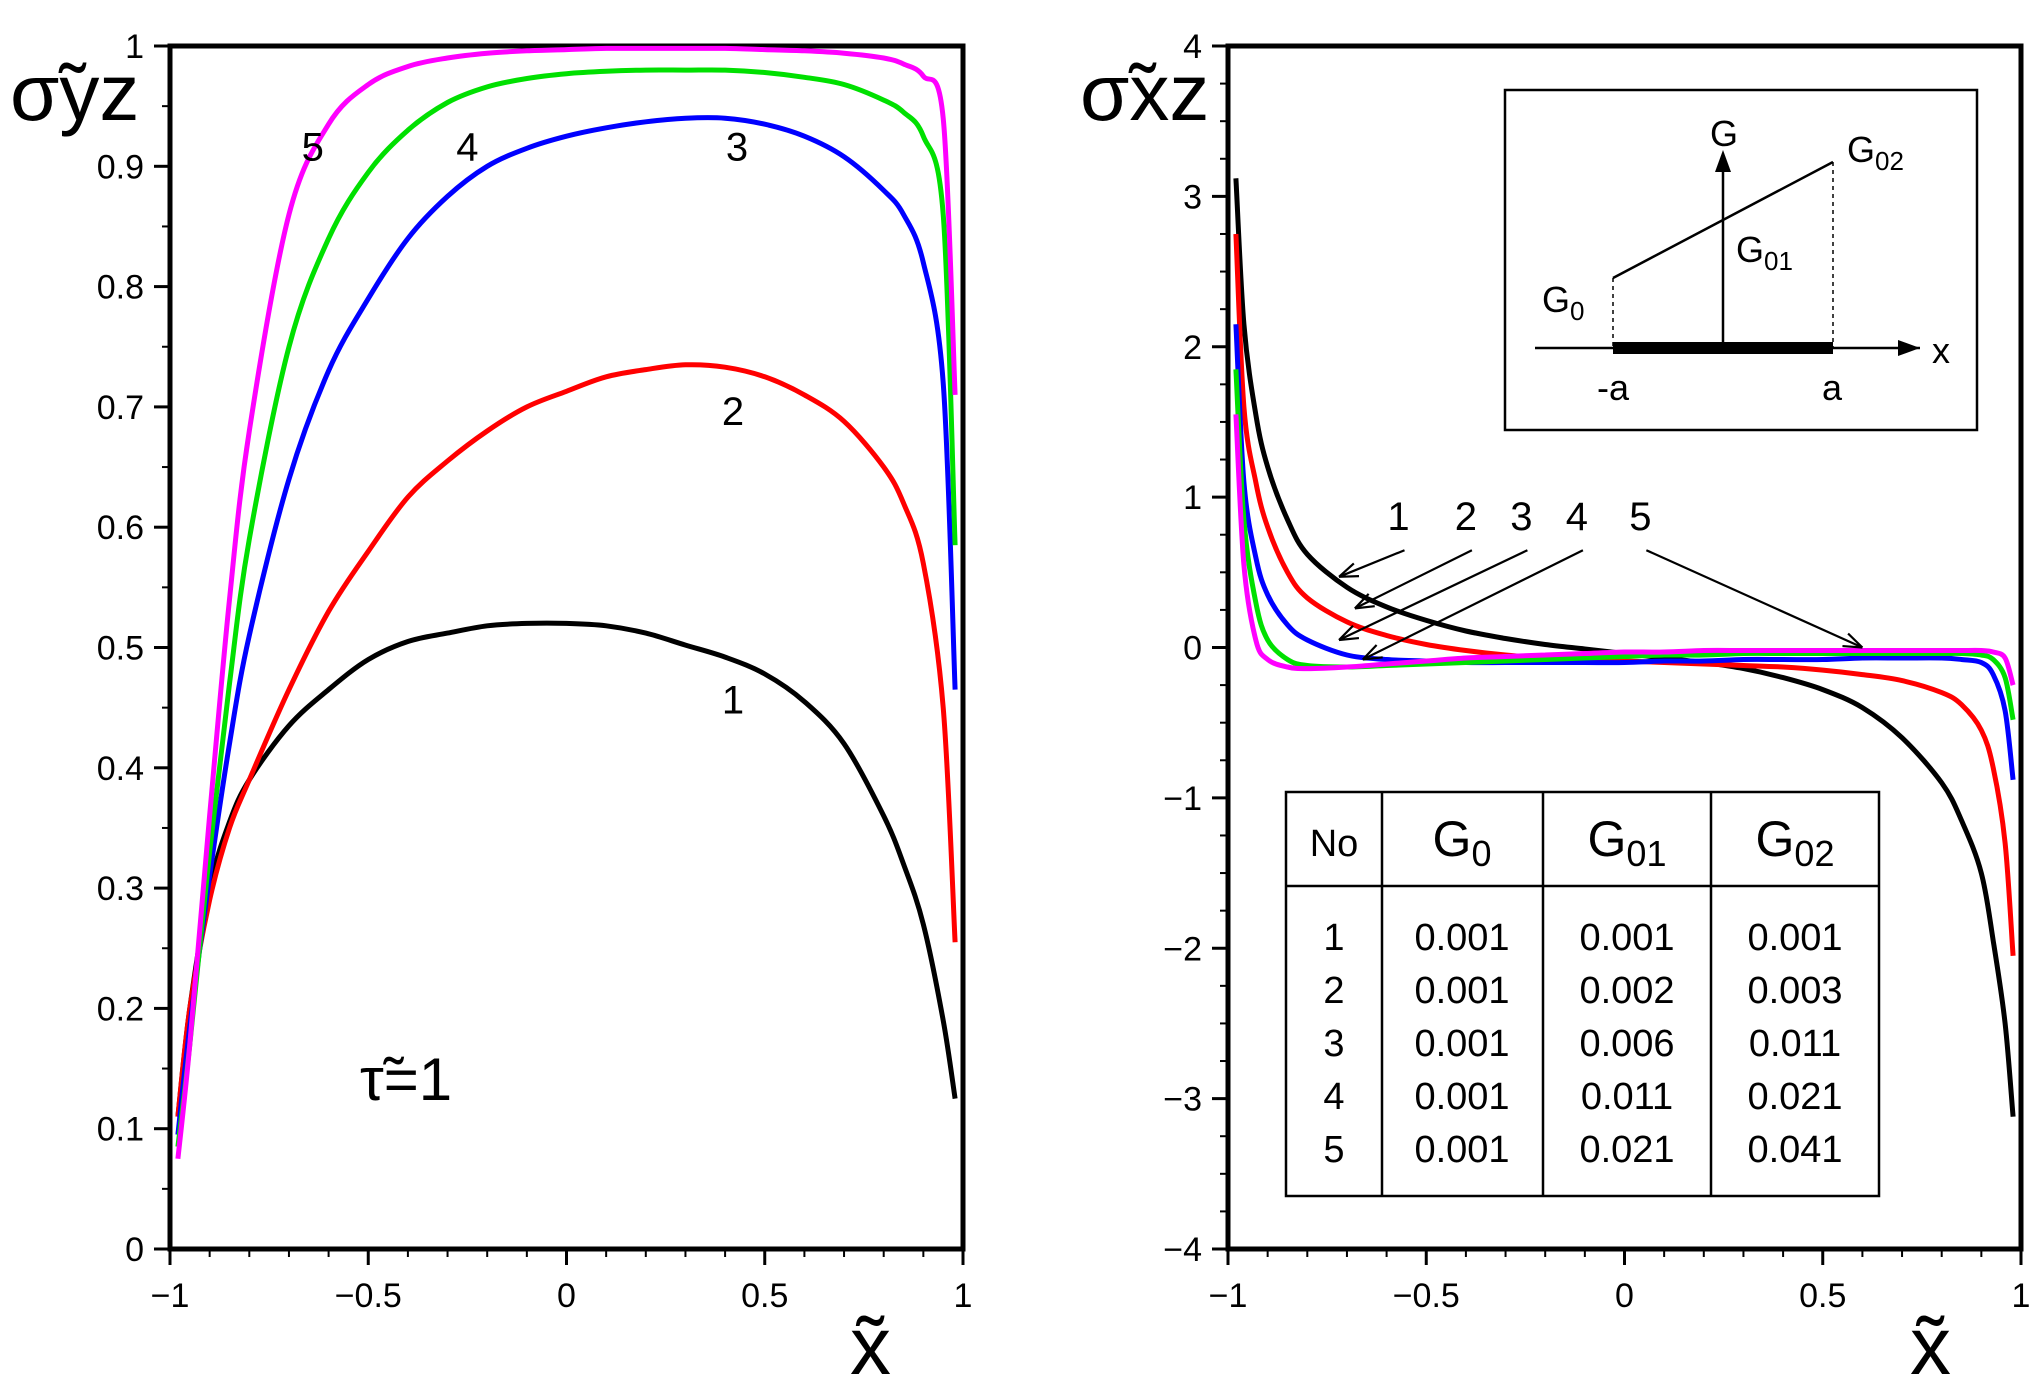 Image resolution: width=2040 pixels, height=1382 pixels. Describe the element at coordinates (74, 92) in the screenshot. I see `left-y-axis-label: σ̃yz` at that location.